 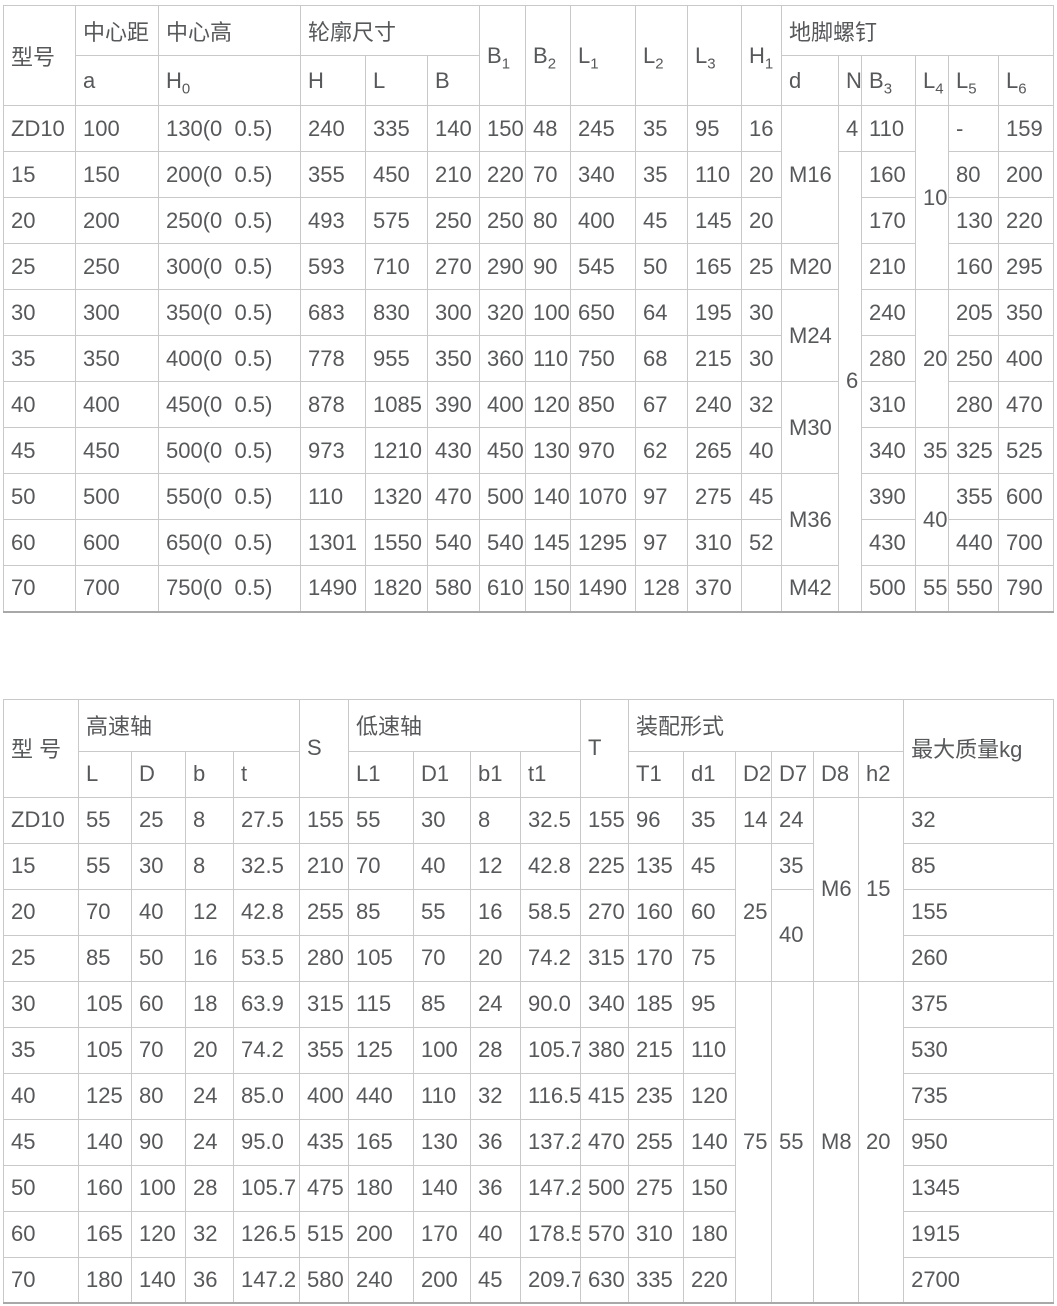 I want to click on table-cell: 159, so click(x=1026, y=128).